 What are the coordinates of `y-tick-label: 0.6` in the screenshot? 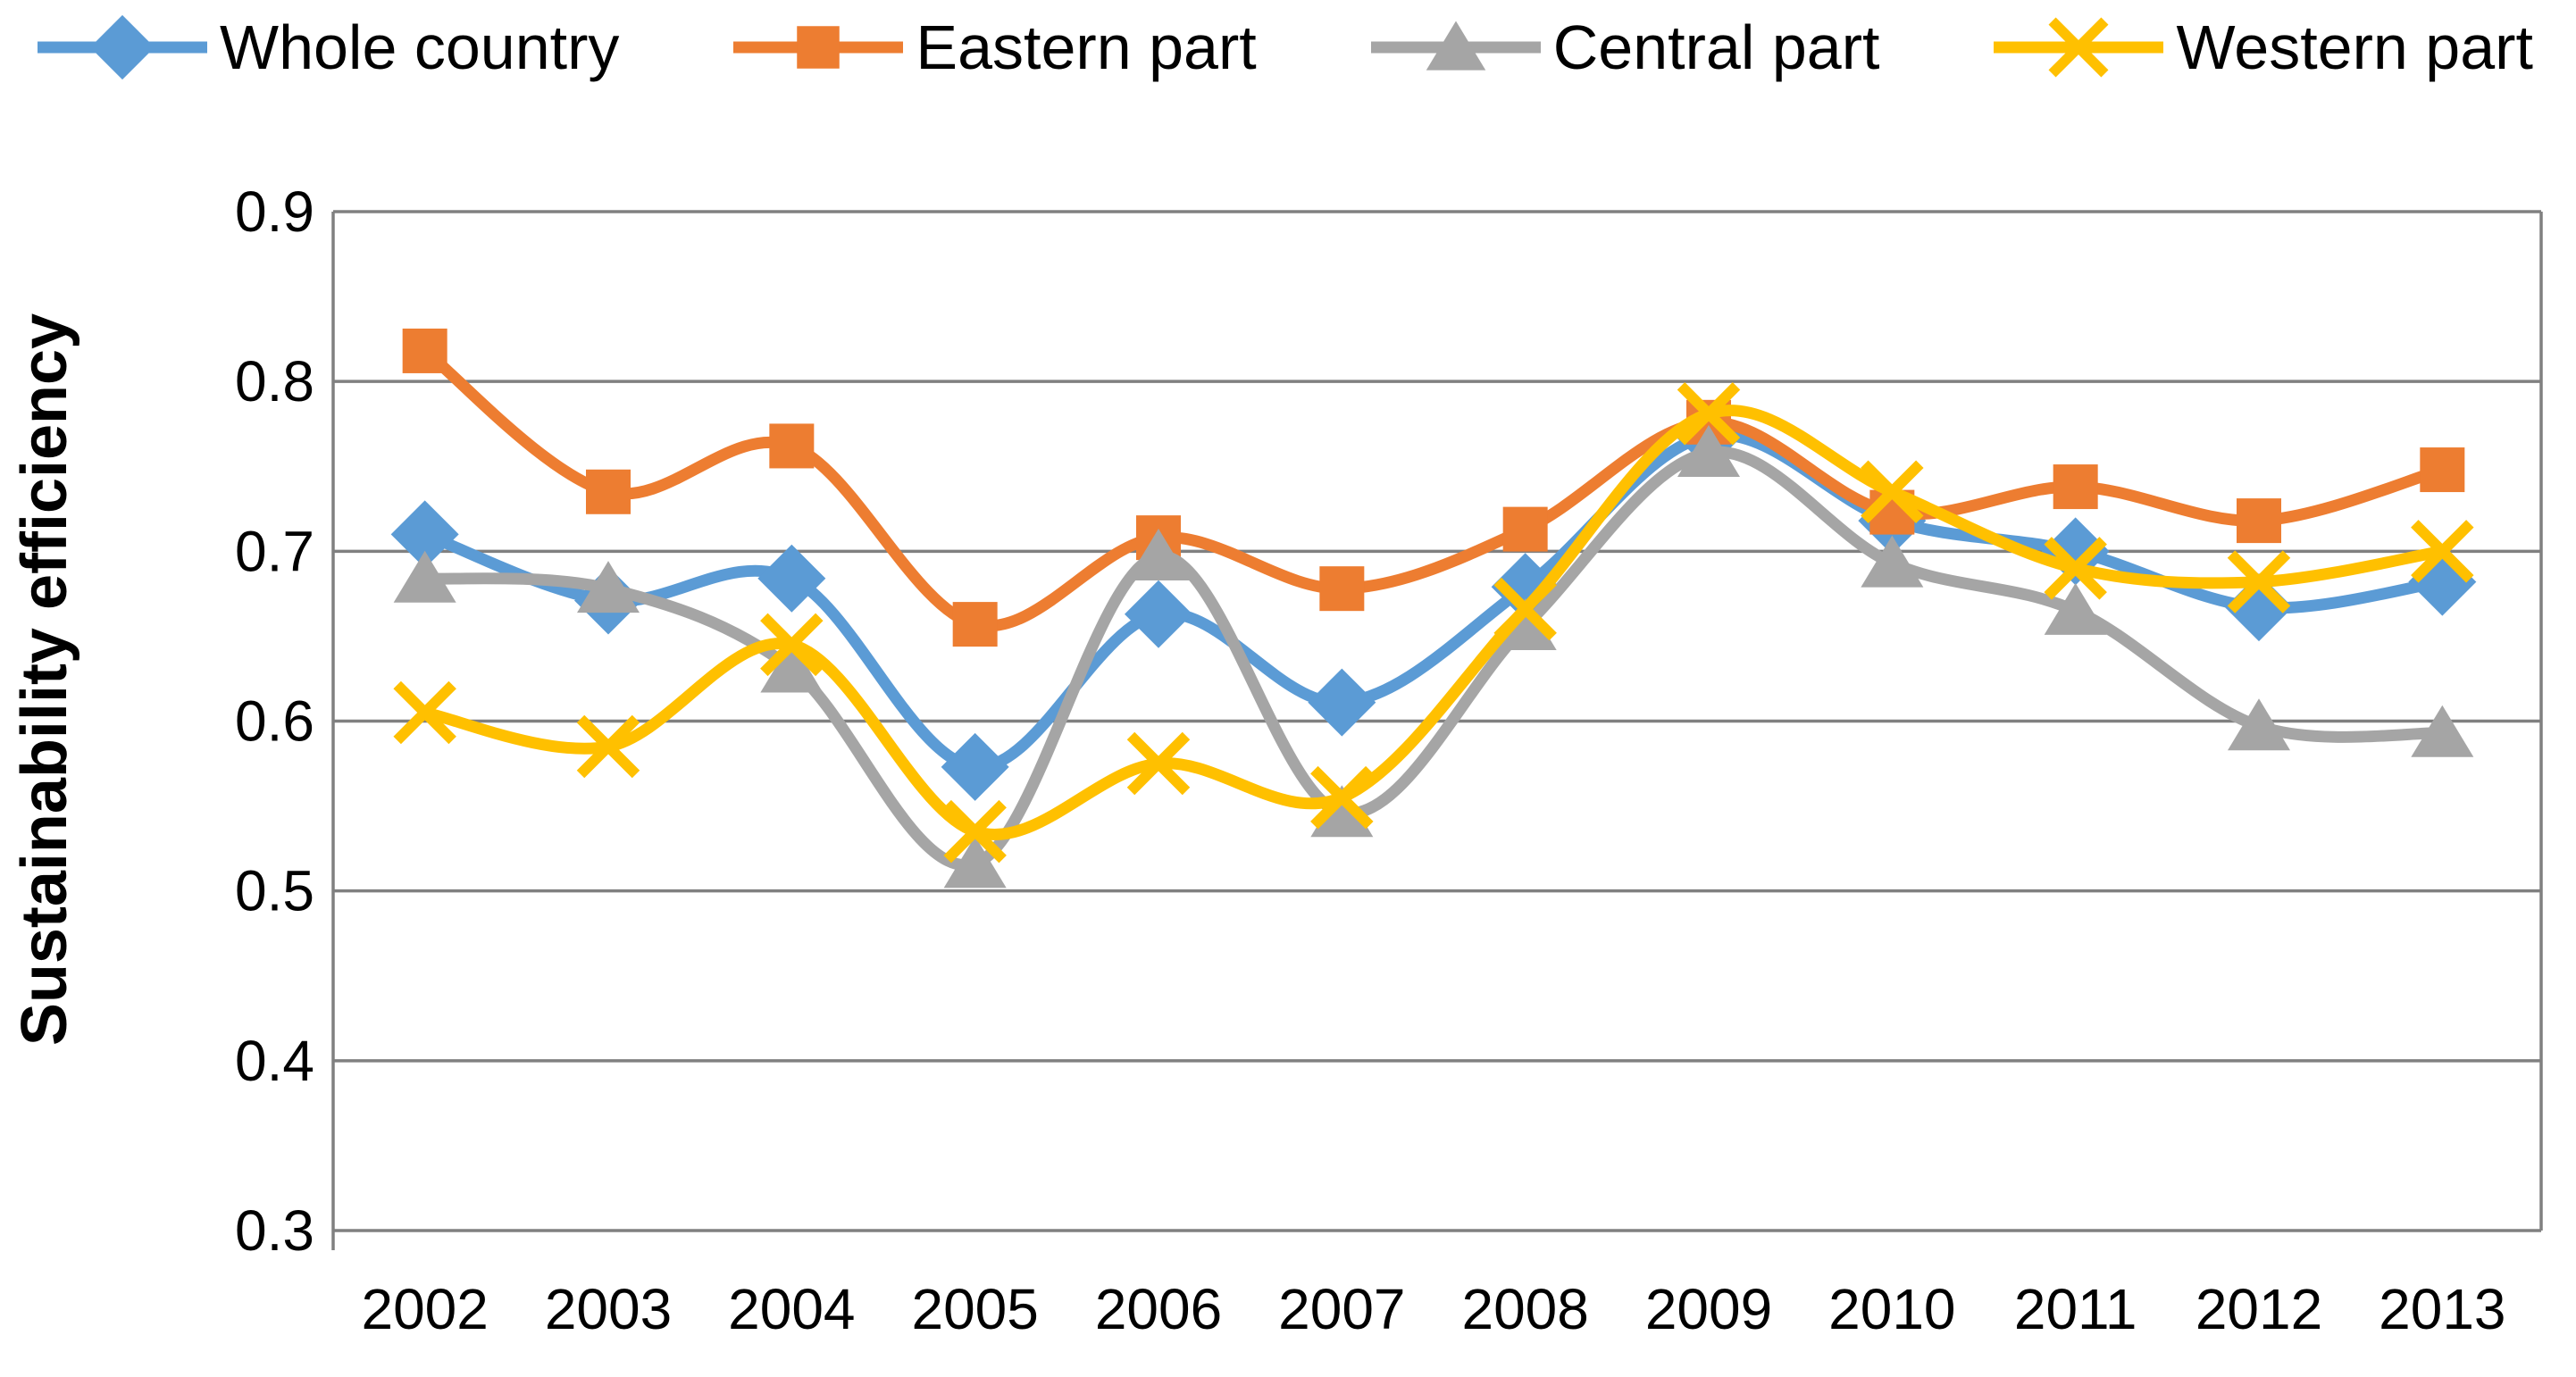 It's located at (275, 721).